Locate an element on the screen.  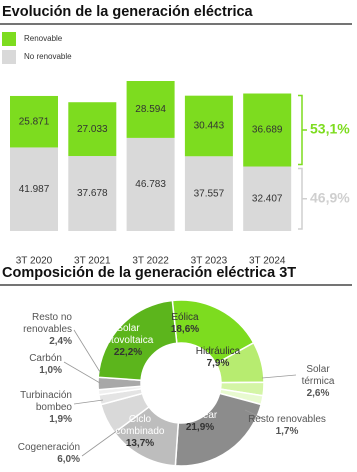
x-tick-label: 3T 2021 is located at coordinates (92, 261).